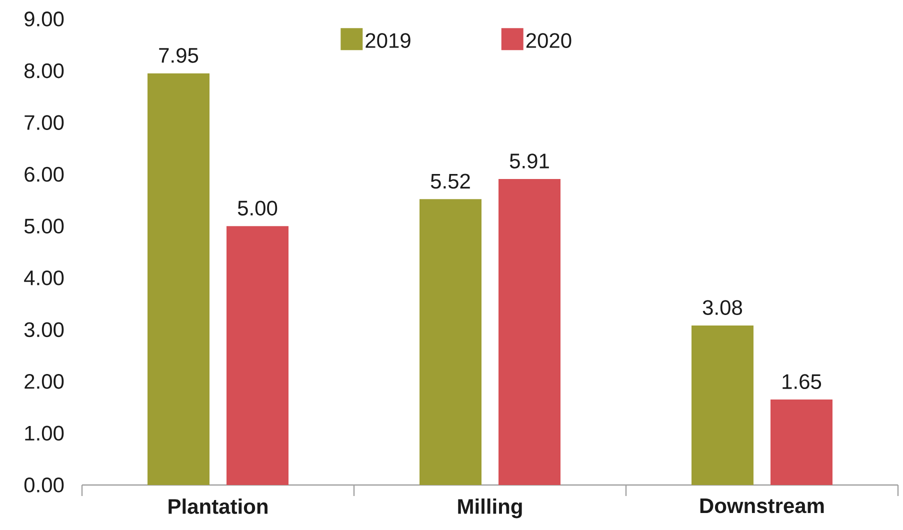 This screenshot has height=530, width=903. I want to click on y-tick-label: 4.00, so click(44, 278).